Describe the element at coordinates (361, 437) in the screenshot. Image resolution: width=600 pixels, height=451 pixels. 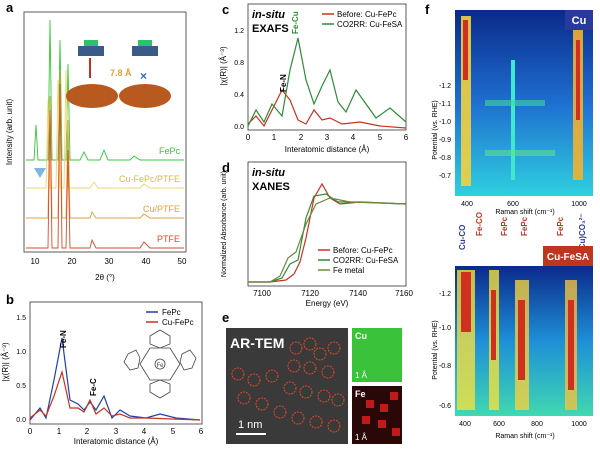
I see `inset-fe-scale: 1 Å` at that location.